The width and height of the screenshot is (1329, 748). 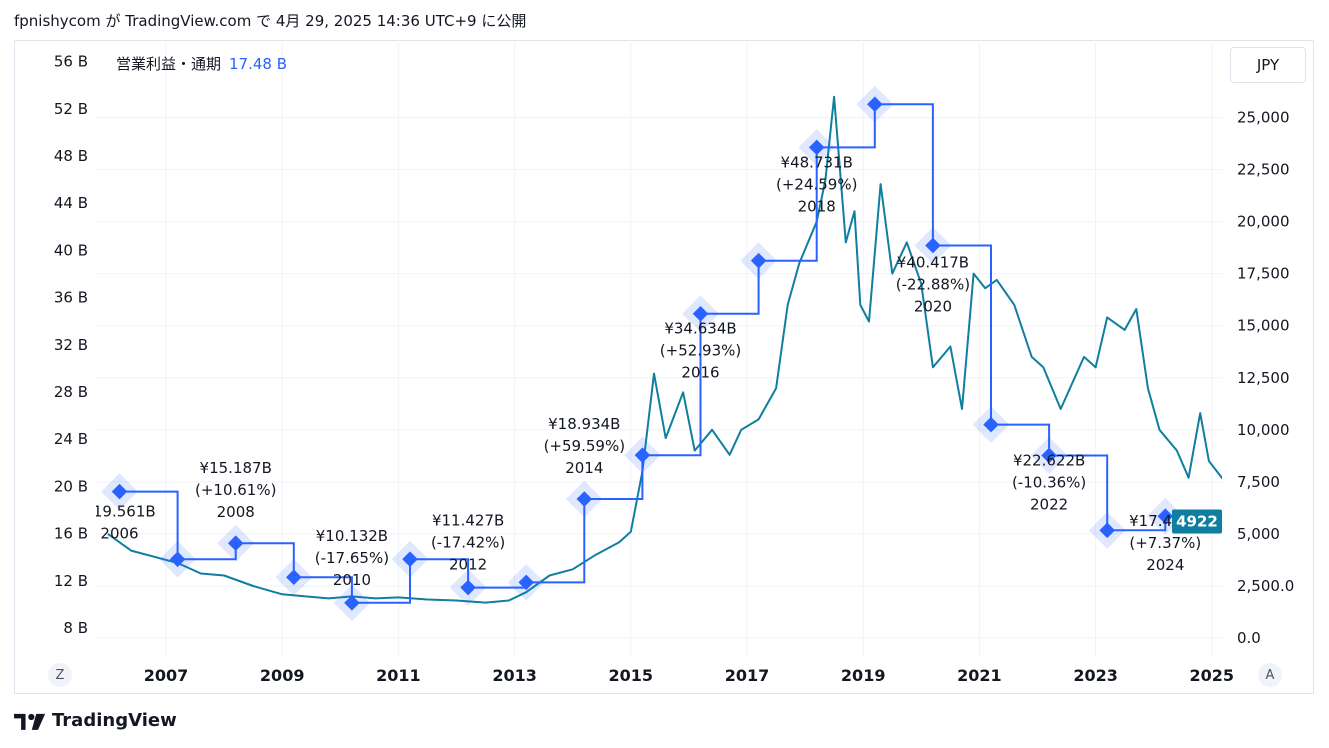 I want to click on left-axis-tick: 32 B, so click(x=71, y=345).